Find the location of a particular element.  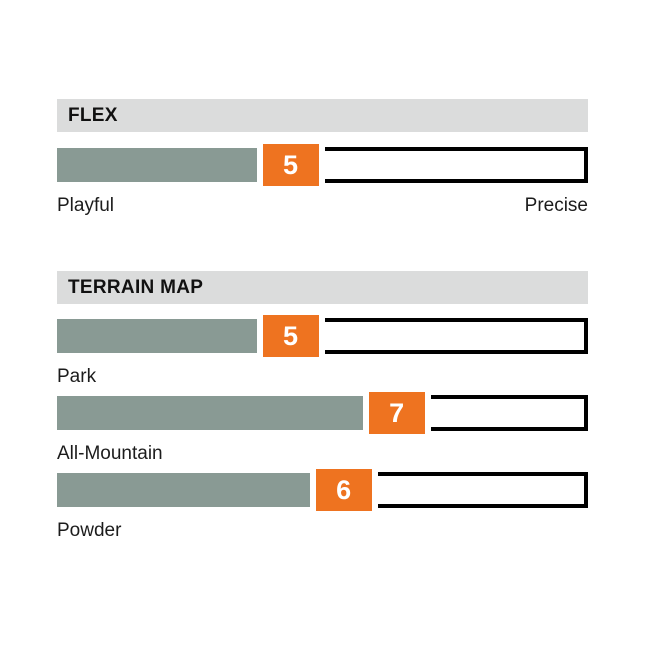

bar-label-powder: Powder is located at coordinates (89, 530).